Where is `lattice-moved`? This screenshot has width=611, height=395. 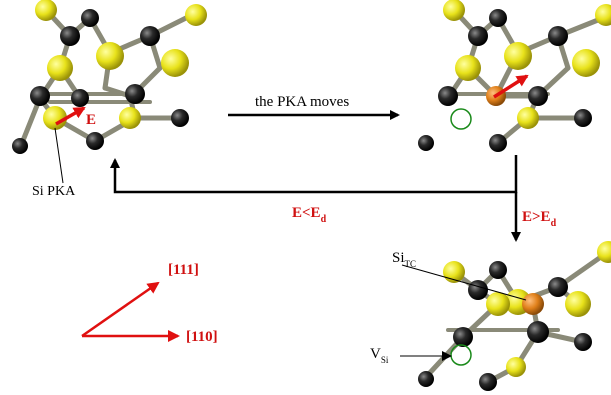
lattice-moved is located at coordinates (514, 76).